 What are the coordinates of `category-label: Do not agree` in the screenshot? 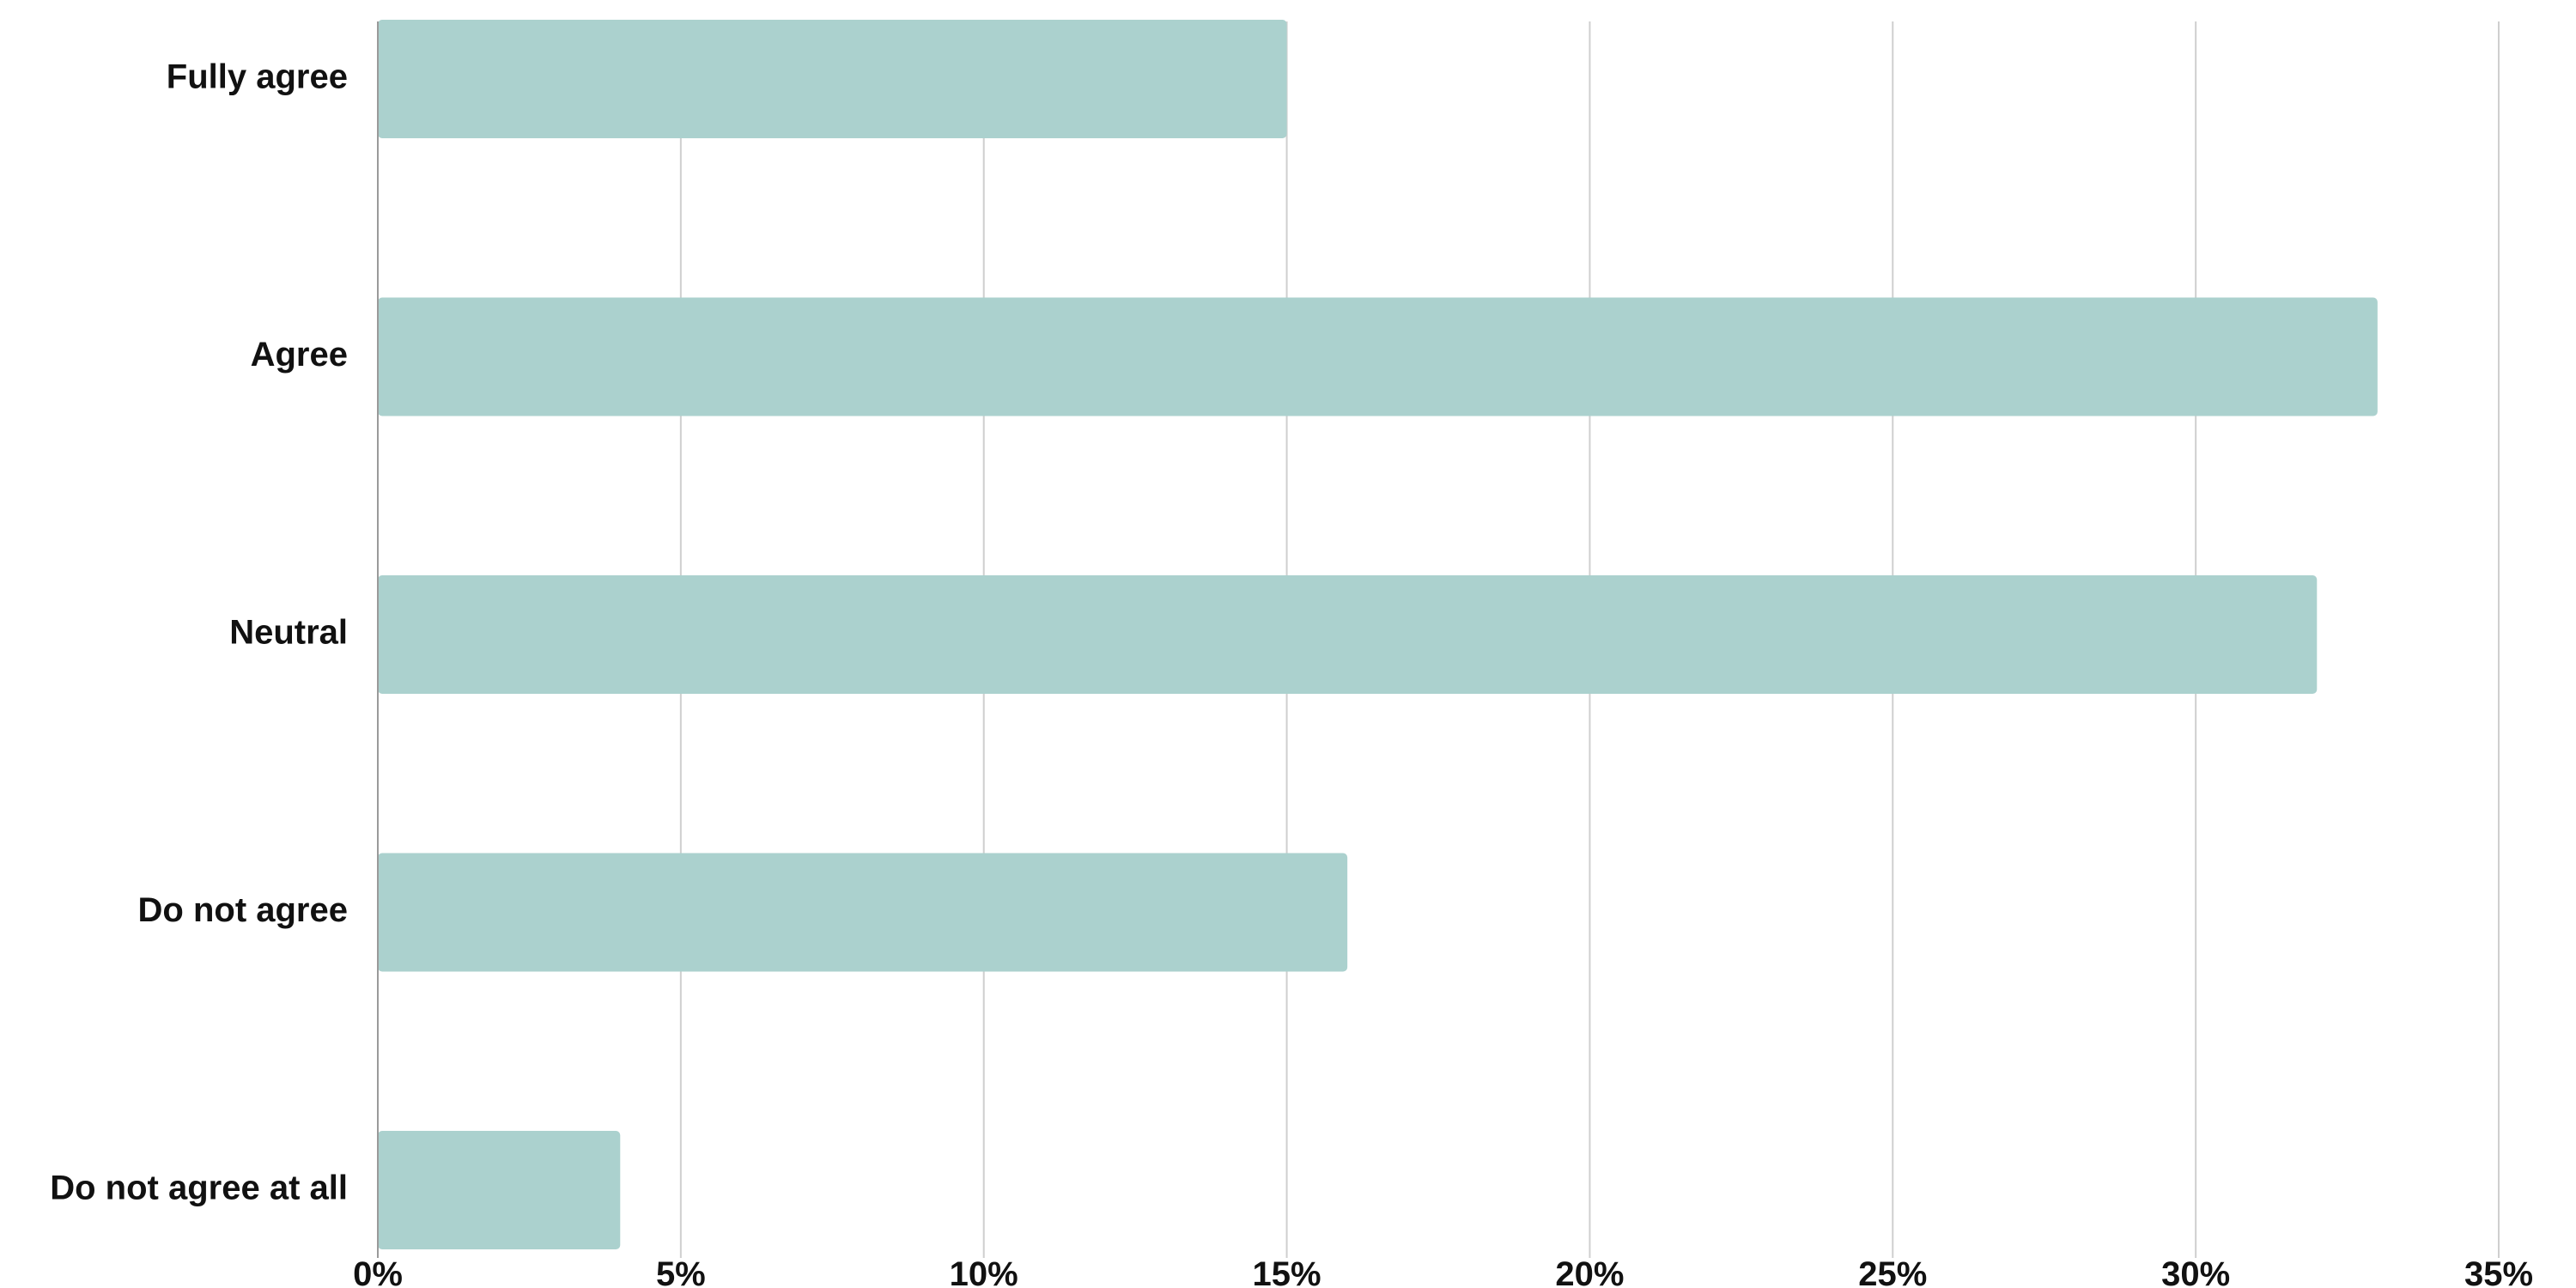 It's located at (243, 910).